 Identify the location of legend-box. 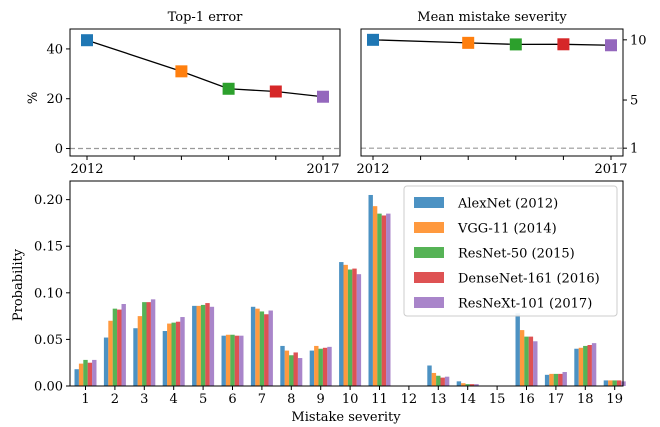
(510, 251).